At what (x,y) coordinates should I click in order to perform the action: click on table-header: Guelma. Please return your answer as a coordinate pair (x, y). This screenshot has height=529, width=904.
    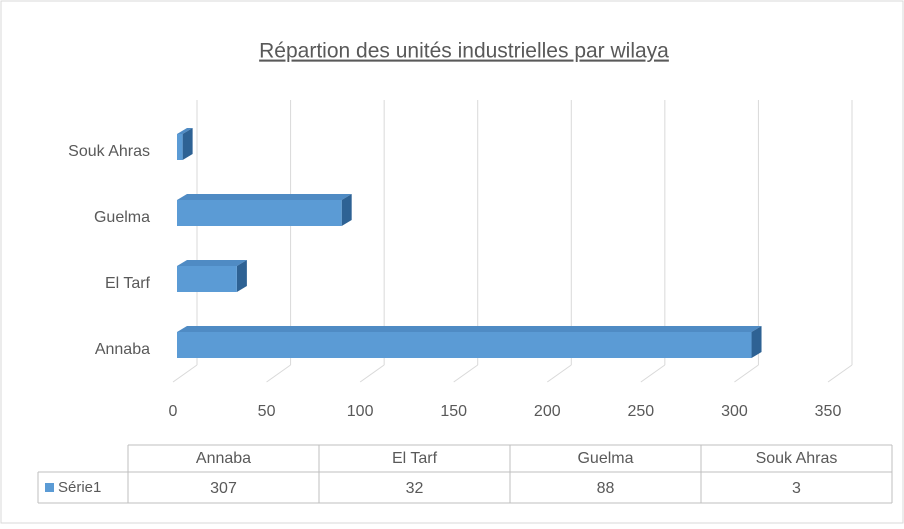
    Looking at the image, I should click on (605, 458).